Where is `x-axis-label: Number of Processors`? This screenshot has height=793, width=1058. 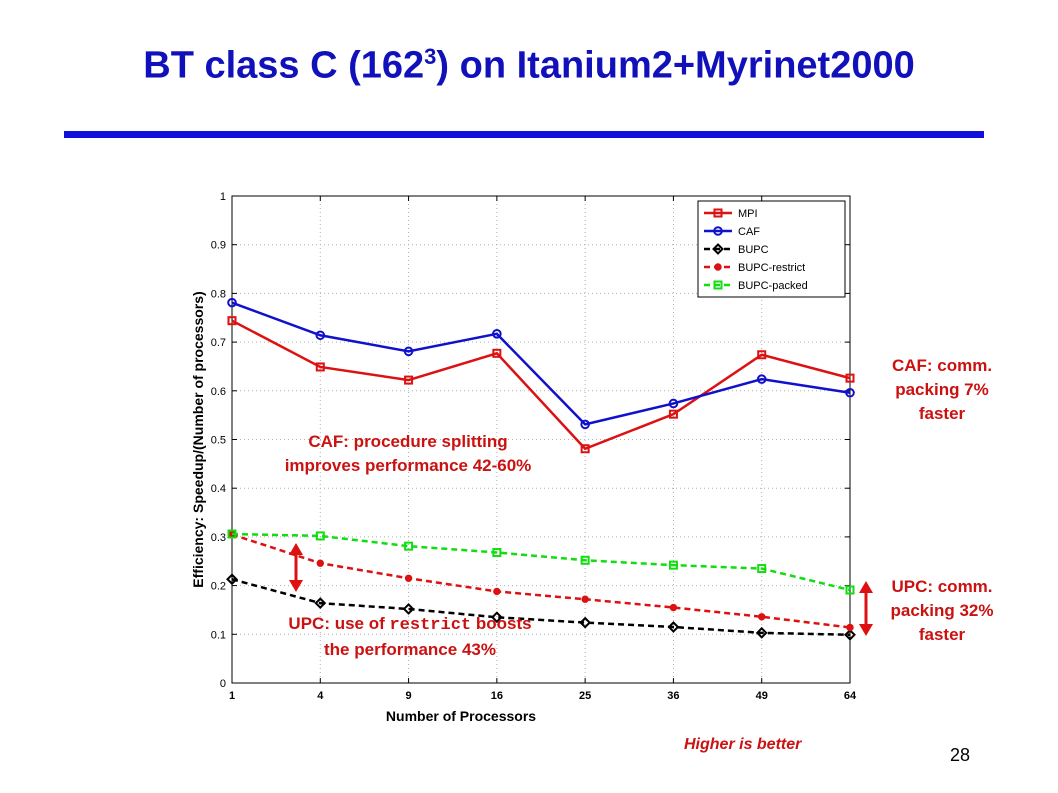 x-axis-label: Number of Processors is located at coordinates (461, 716).